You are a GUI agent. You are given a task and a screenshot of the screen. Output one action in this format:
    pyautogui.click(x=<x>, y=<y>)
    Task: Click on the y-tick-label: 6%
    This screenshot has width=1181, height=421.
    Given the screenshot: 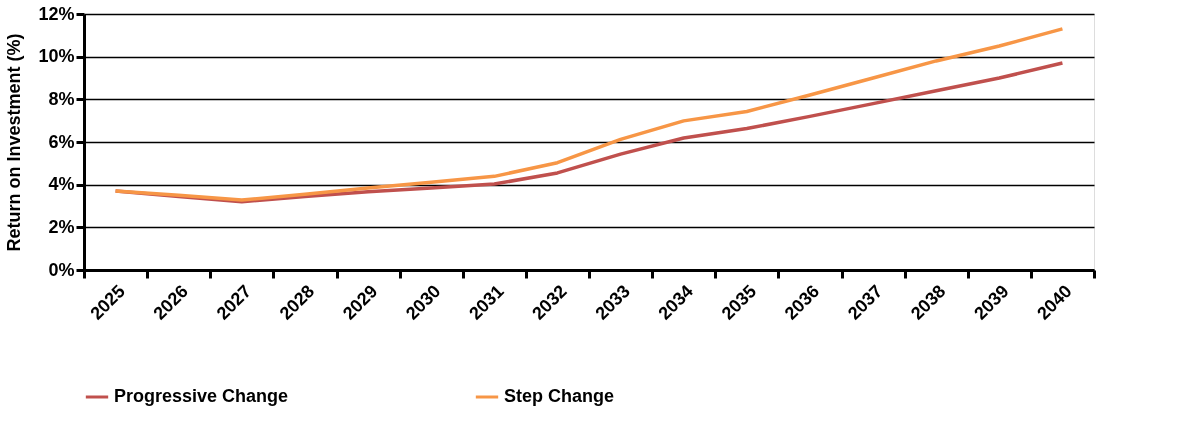 What is the action you would take?
    pyautogui.click(x=61, y=141)
    